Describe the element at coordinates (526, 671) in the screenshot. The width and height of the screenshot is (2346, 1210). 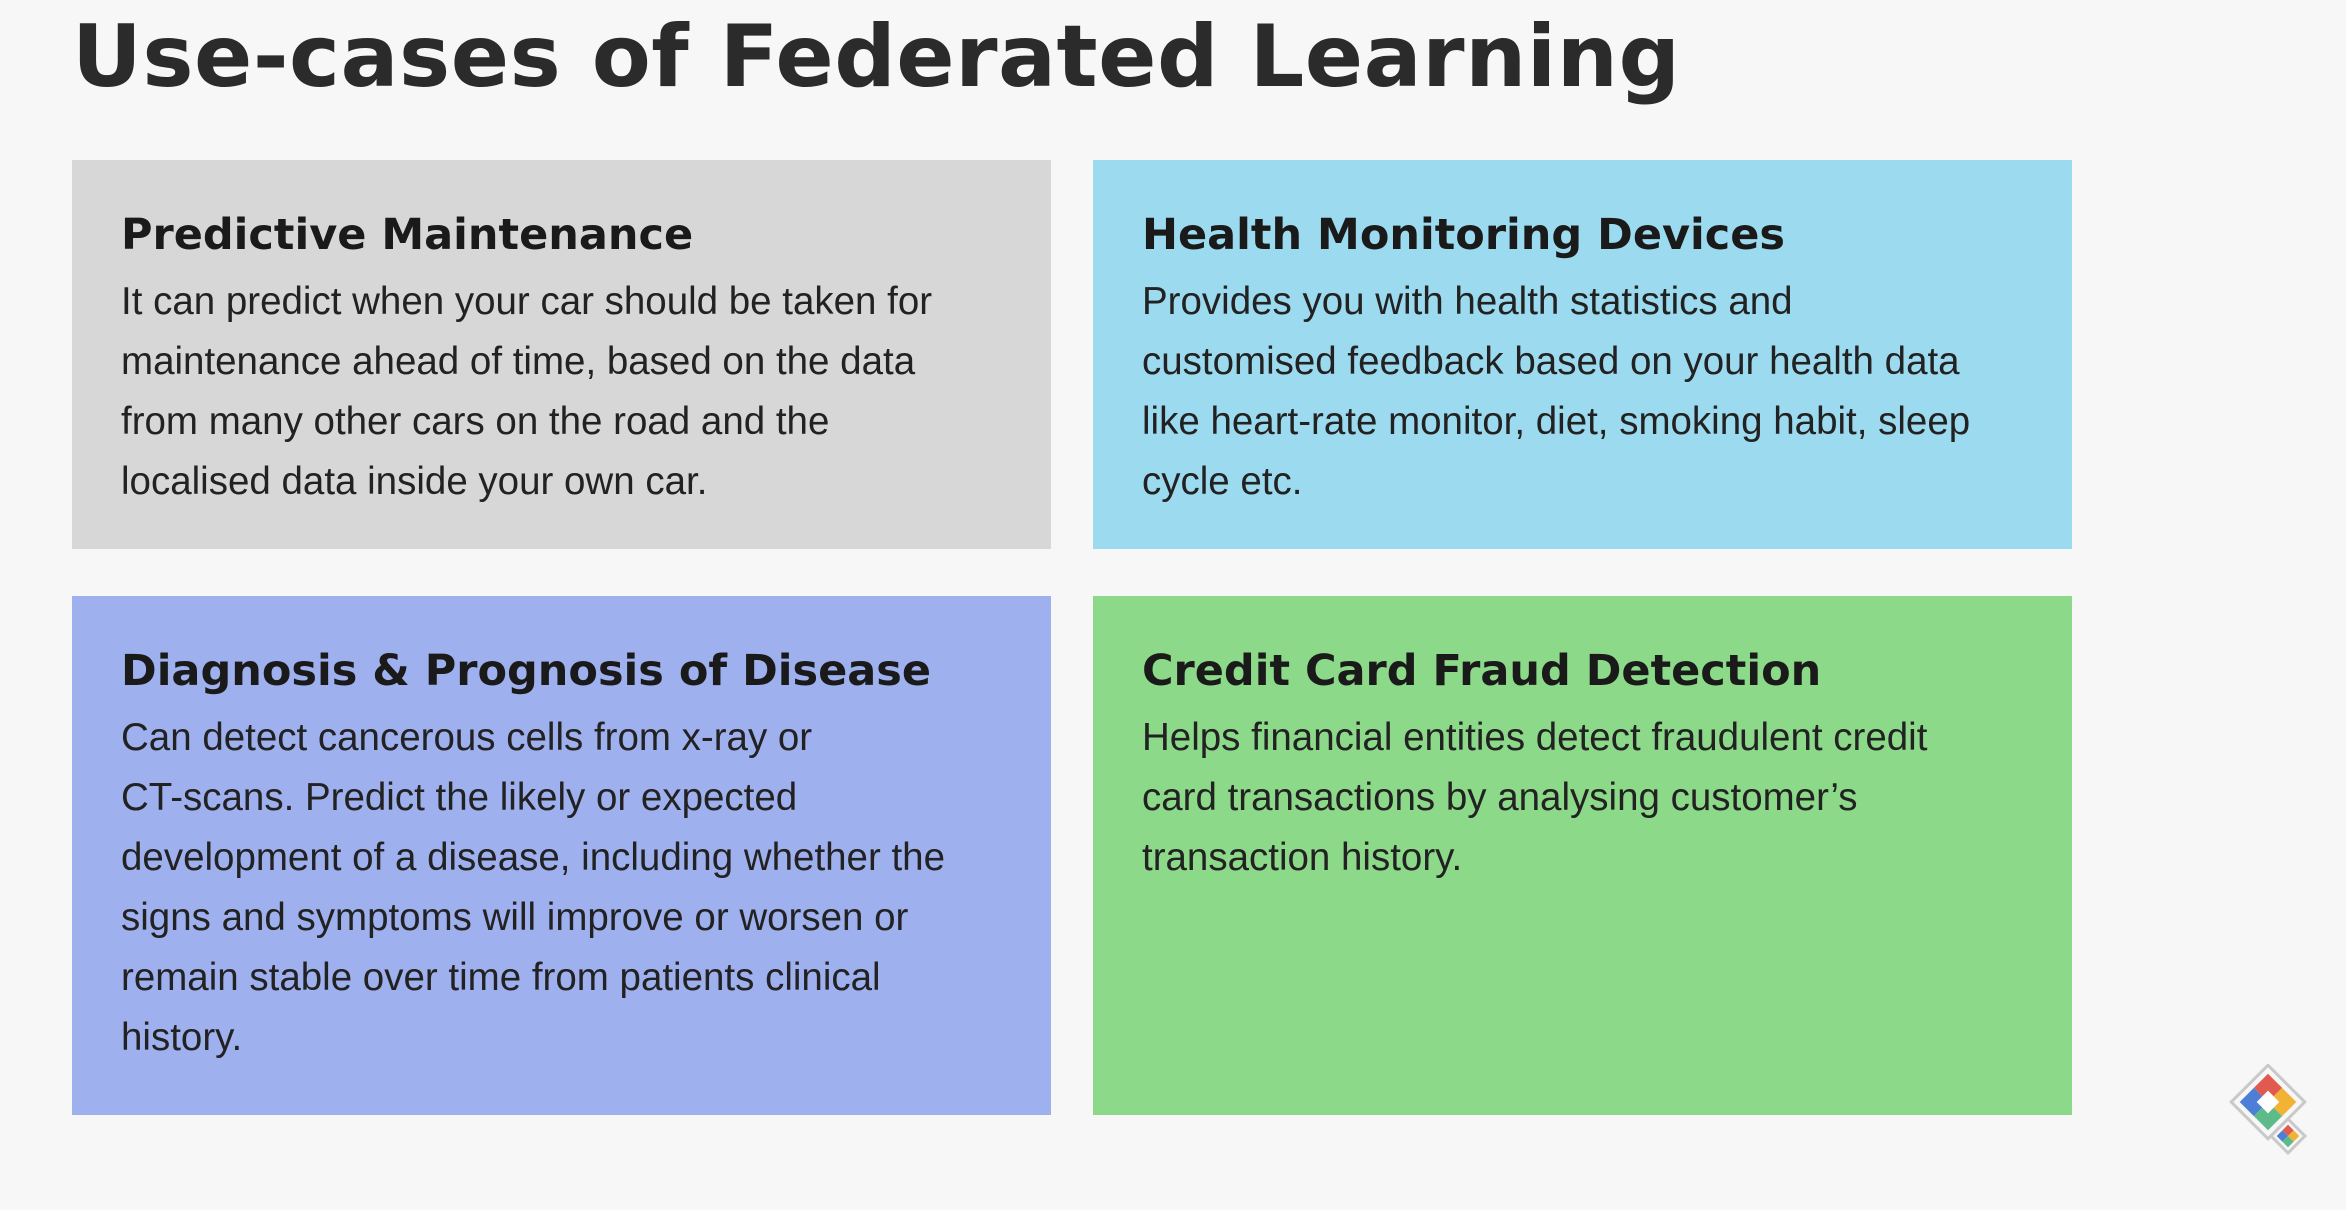
I see `card-title: Diagnosis & Prognosis of Disease` at that location.